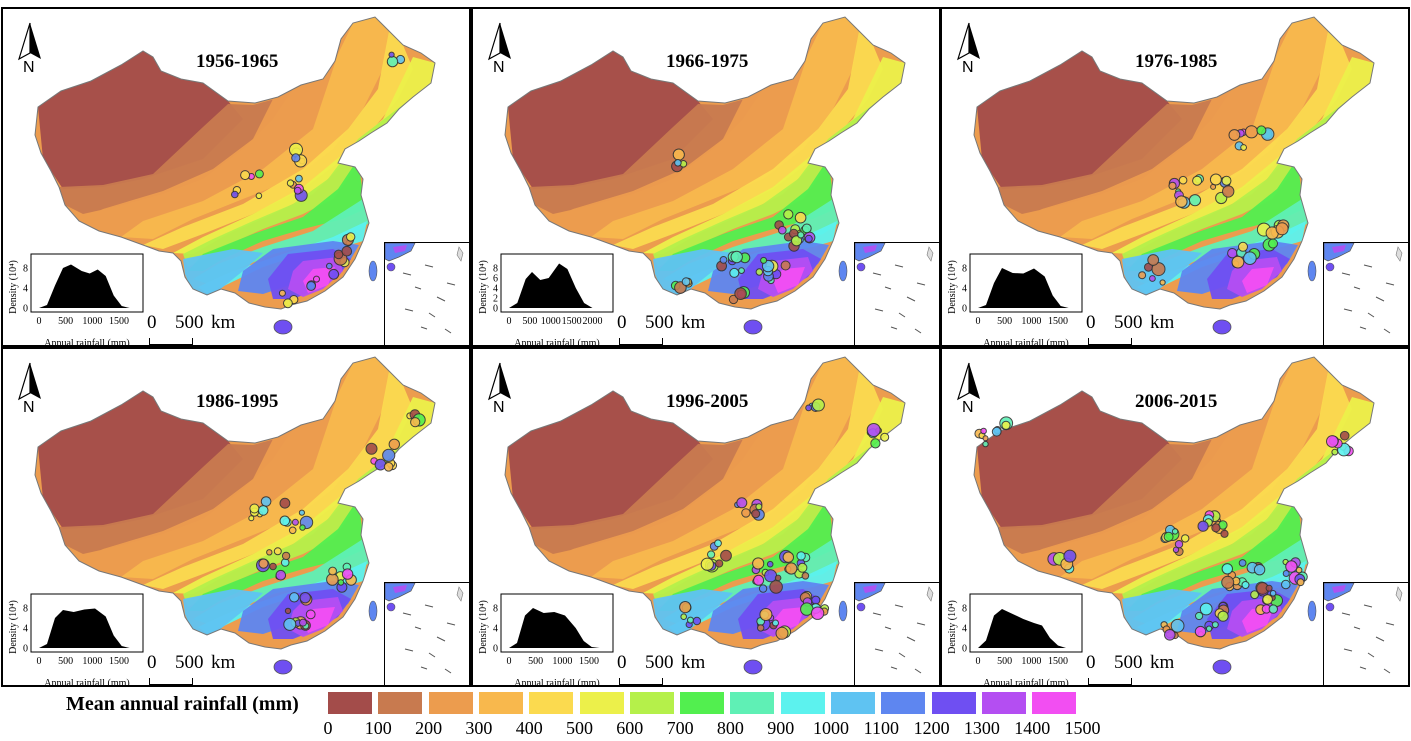 This screenshot has height=741, width=1411. I want to click on y-tick-label: 0, so click(25, 649).